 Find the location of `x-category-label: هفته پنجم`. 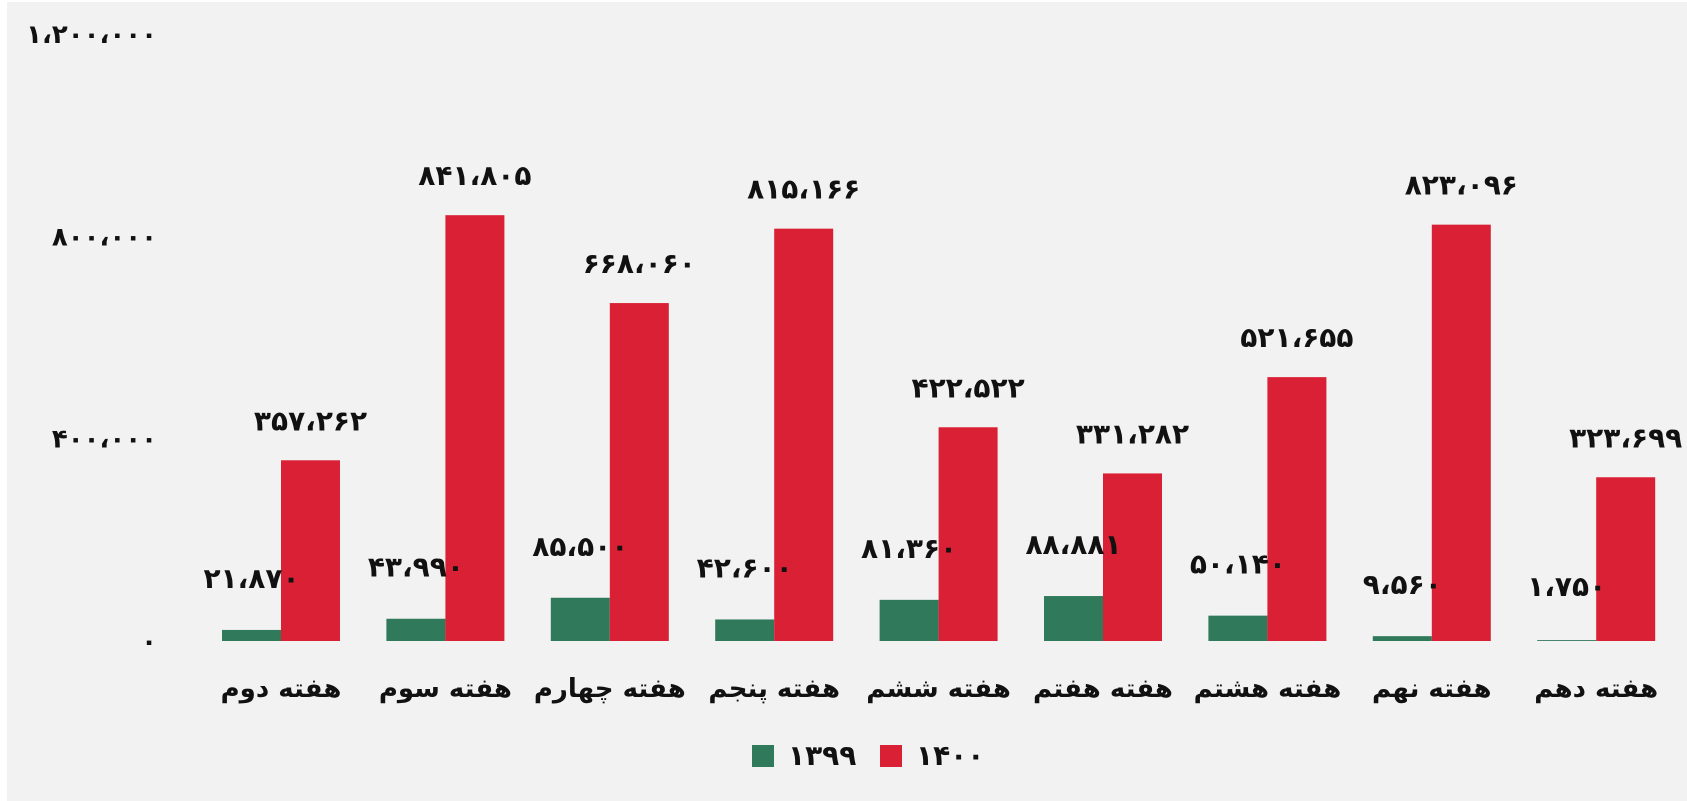

x-category-label: هفته پنجم is located at coordinates (774, 689).